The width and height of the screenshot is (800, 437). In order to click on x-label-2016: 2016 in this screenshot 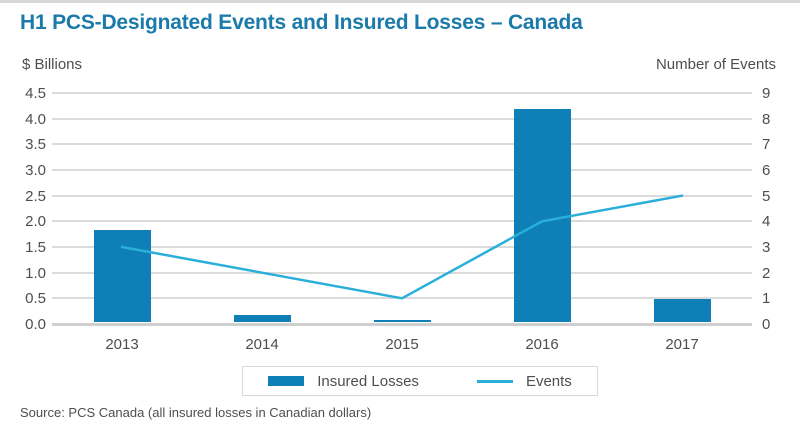, I will do `click(542, 344)`.